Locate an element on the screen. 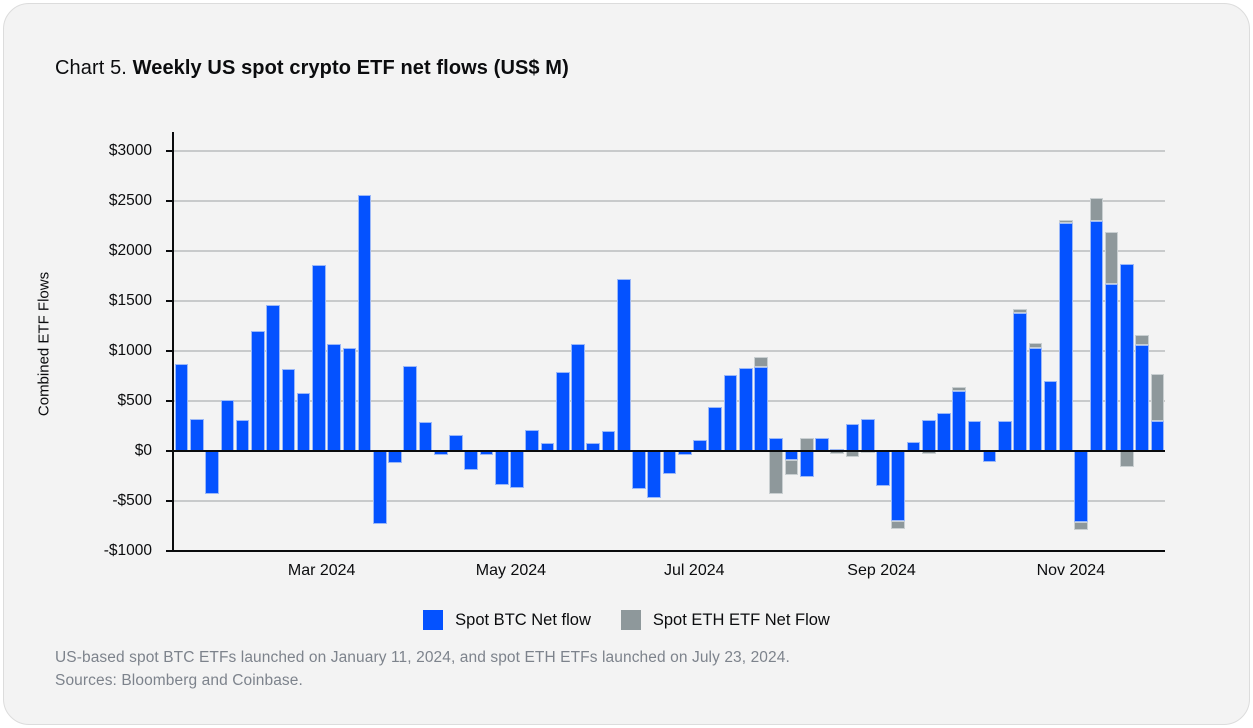 This screenshot has height=728, width=1253. zero-line is located at coordinates (669, 450).